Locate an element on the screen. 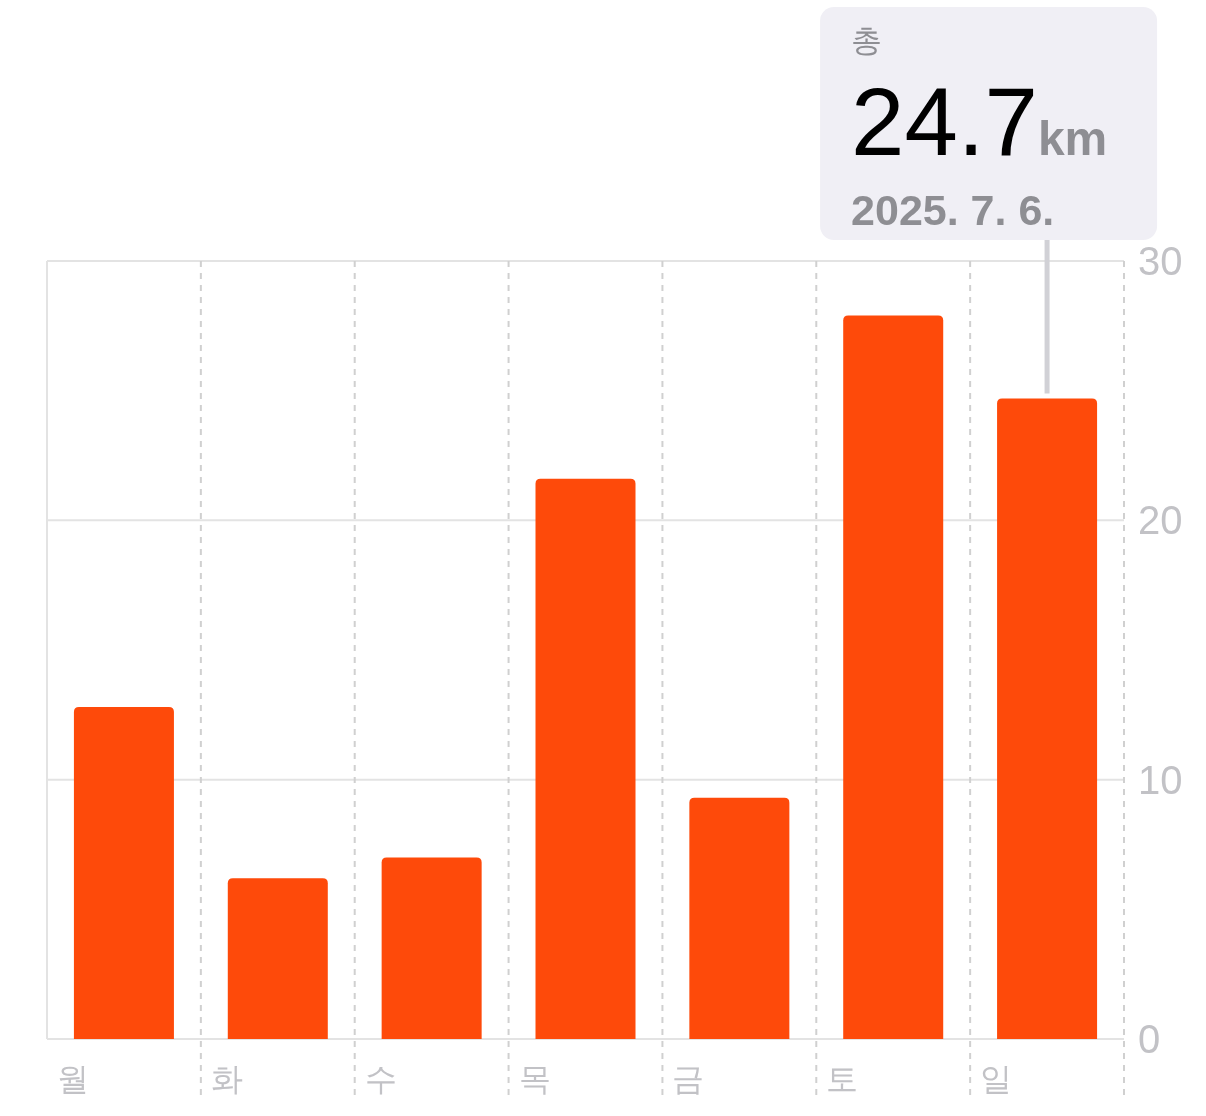  x-tick-label: 수 is located at coordinates (380, 1079).